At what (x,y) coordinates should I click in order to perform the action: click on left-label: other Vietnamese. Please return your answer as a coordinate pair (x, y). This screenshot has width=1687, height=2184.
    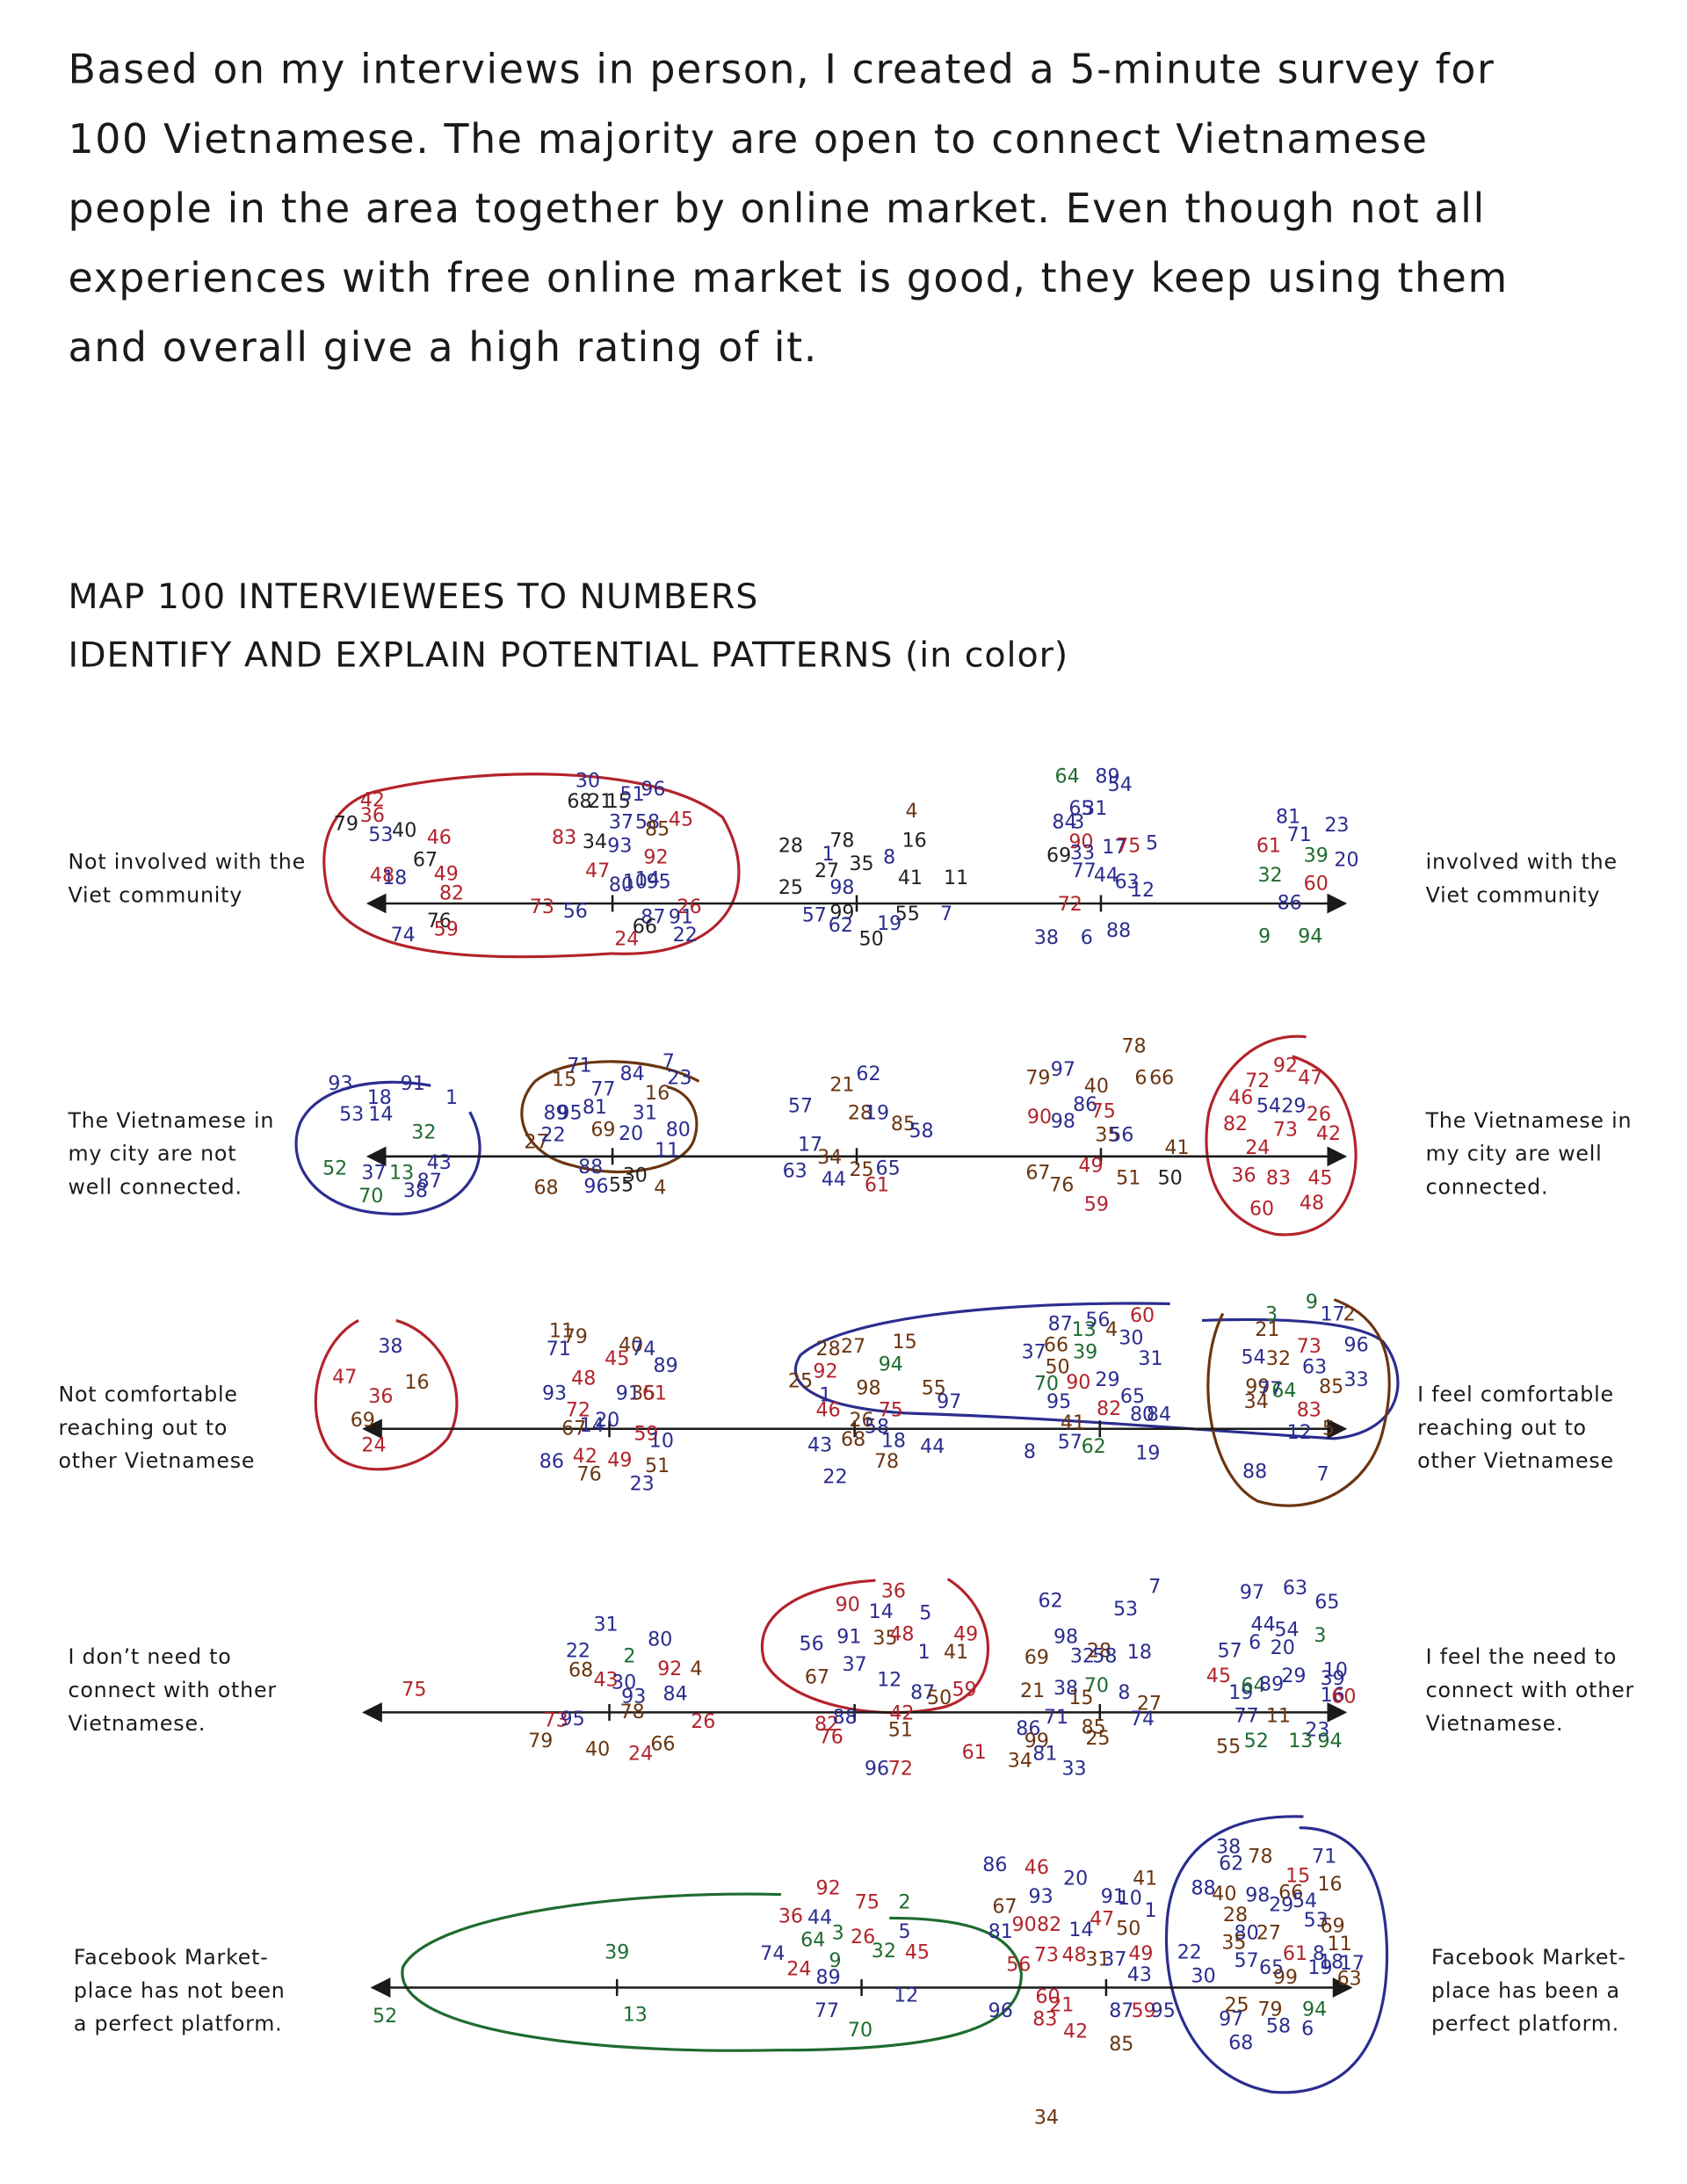
    Looking at the image, I should click on (156, 1460).